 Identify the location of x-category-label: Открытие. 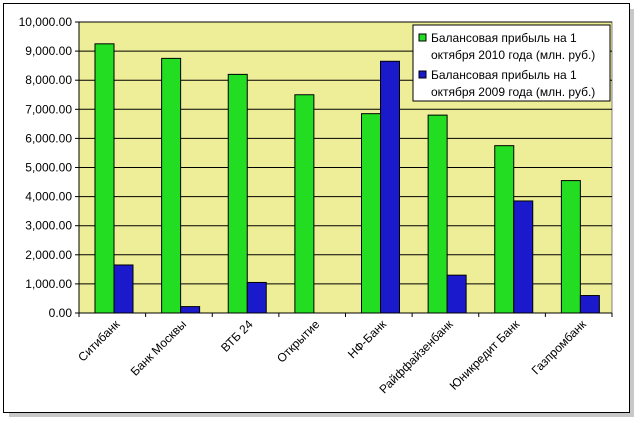
(298, 341).